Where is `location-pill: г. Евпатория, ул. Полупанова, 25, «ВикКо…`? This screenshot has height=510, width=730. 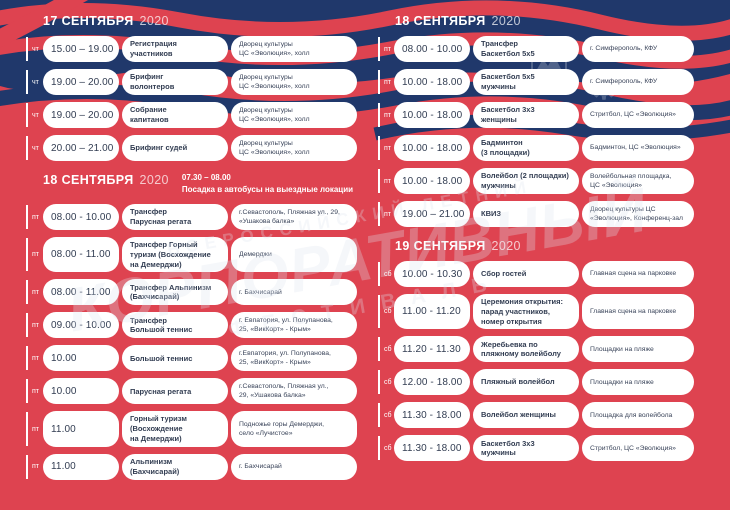
location-pill: г. Евпатория, ул. Полупанова, 25, «ВикКо… is located at coordinates (294, 325).